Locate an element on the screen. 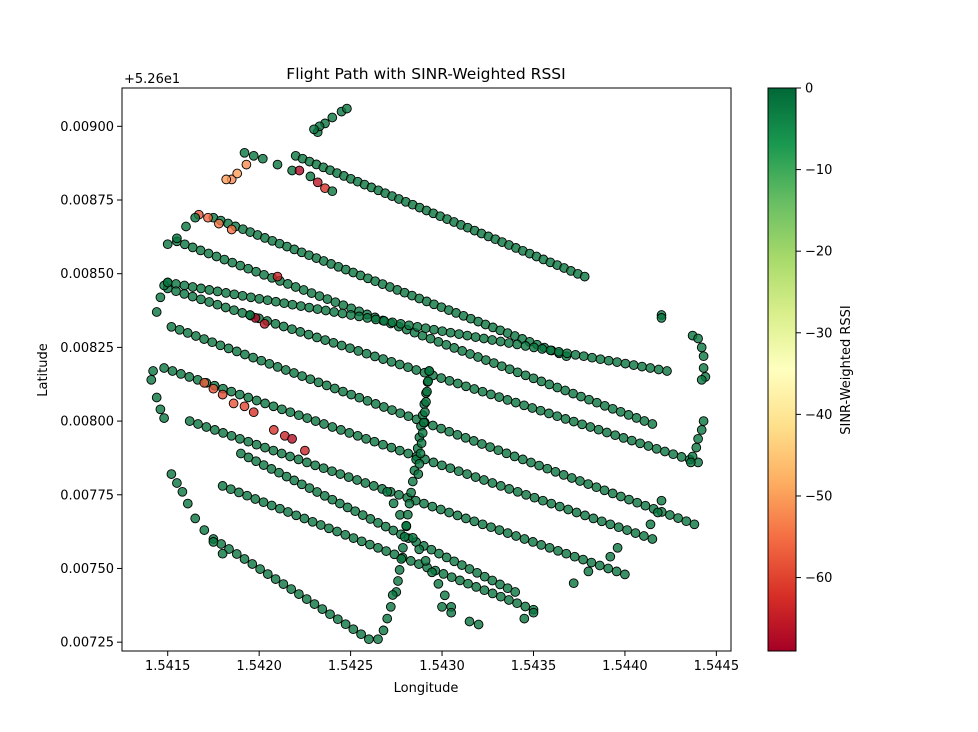 This screenshot has width=978, height=732. y-tick-label: 0.00725 is located at coordinates (87, 643).